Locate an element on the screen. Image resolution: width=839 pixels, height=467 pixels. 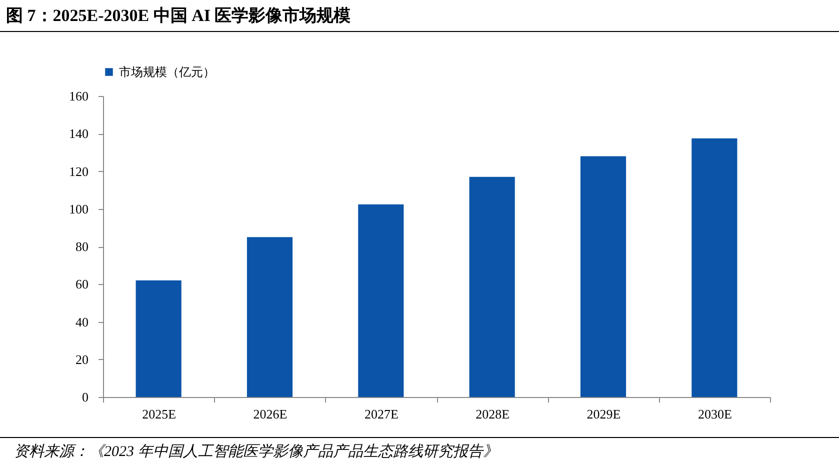
chart-title: 图 7：2025E-2030E 中国 AI 医学影像市场规模 is located at coordinates (178, 16).